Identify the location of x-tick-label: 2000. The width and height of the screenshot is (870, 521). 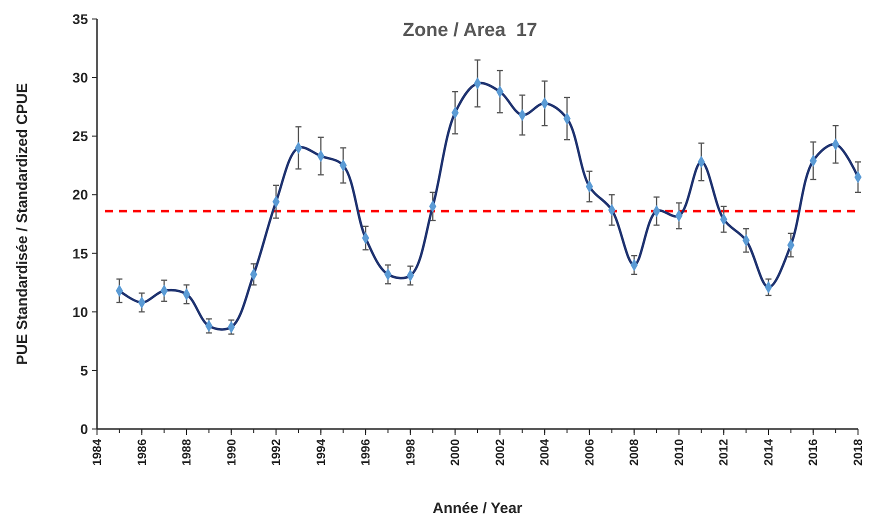
(455, 452).